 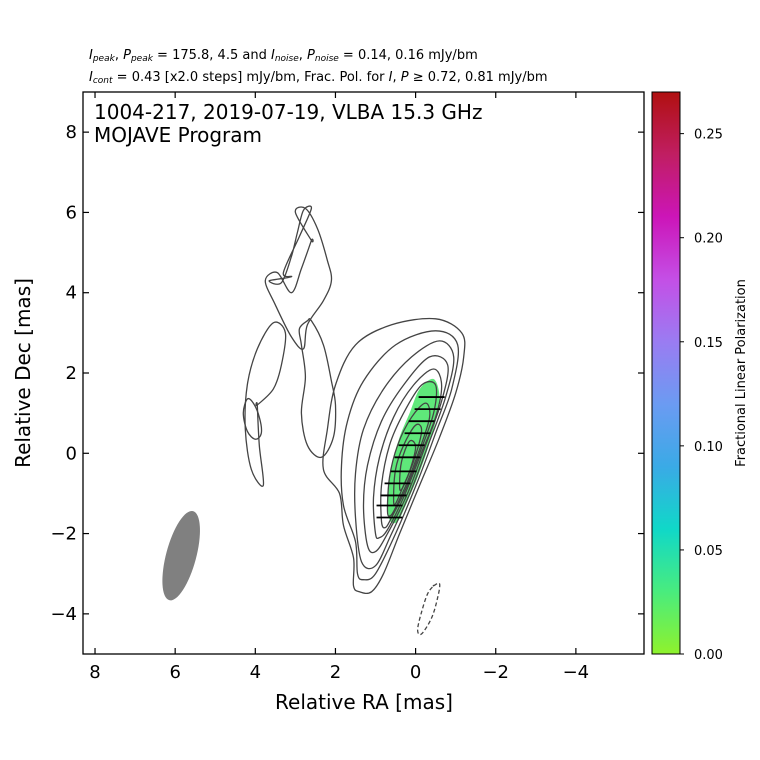 I want to click on ge-text: ≥ 0.72, 0.81 mJy/bm, so click(x=478, y=77).